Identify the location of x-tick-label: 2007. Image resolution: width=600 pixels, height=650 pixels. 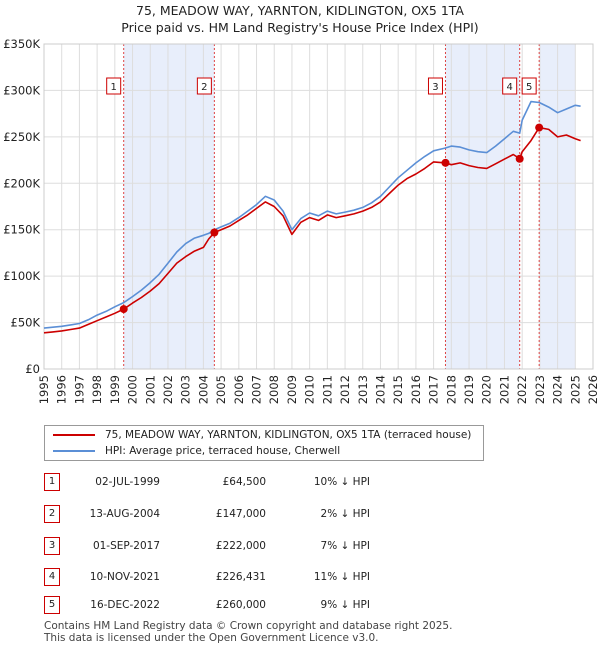
(257, 389).